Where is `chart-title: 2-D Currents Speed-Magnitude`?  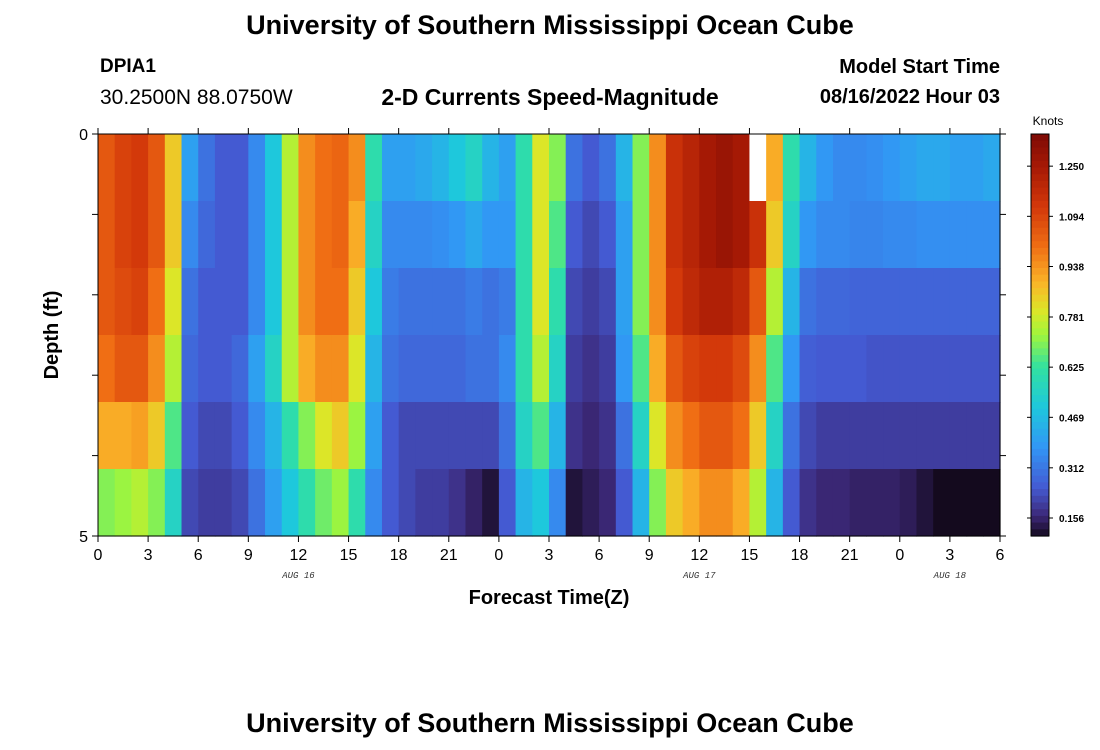 chart-title: 2-D Currents Speed-Magnitude is located at coordinates (550, 97).